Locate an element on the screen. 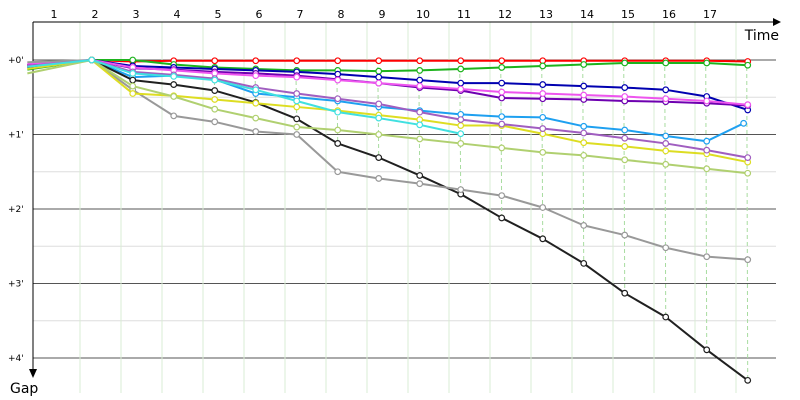 The height and width of the screenshot is (400, 800). lap-tick-label: 4 is located at coordinates (177, 14).